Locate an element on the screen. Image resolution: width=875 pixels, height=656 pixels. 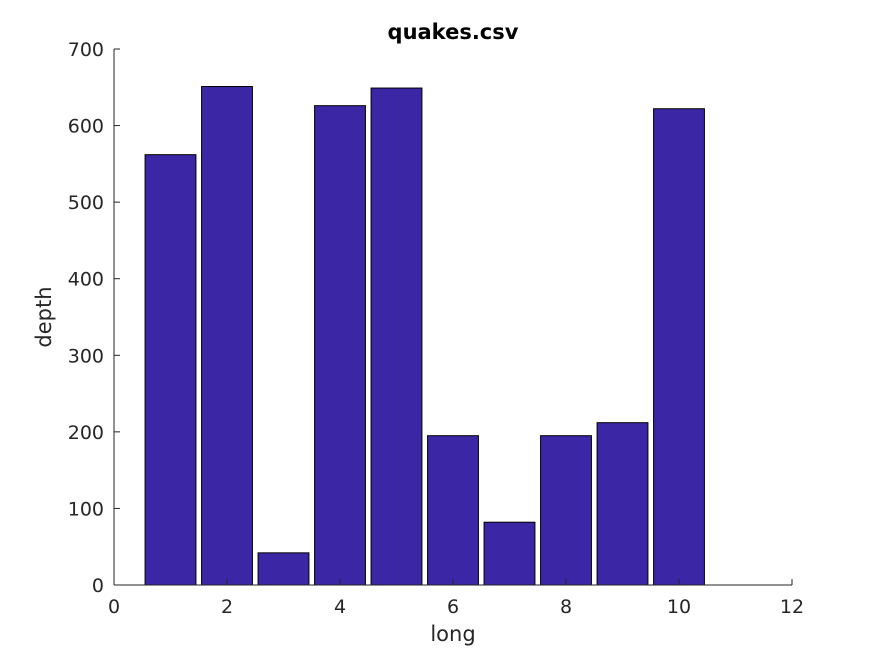
y-tick-label: 300 is located at coordinates (86, 356).